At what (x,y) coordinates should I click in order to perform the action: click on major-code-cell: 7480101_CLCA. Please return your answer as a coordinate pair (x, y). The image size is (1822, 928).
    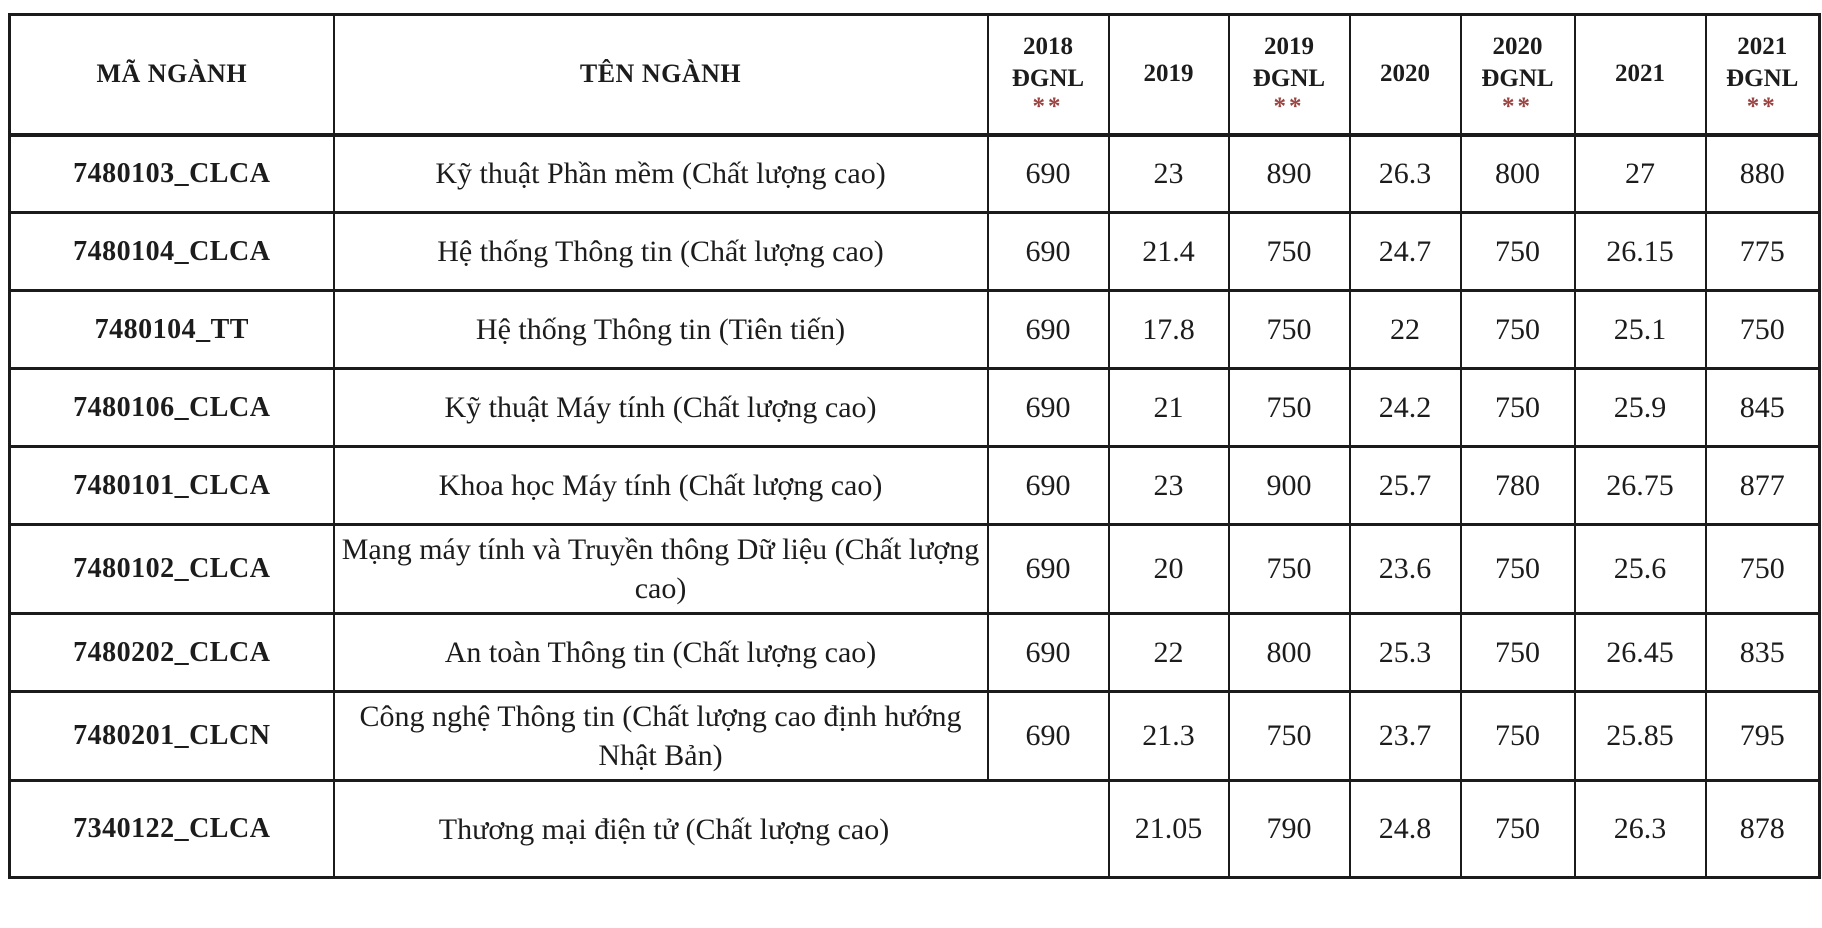
    Looking at the image, I should click on (171, 485).